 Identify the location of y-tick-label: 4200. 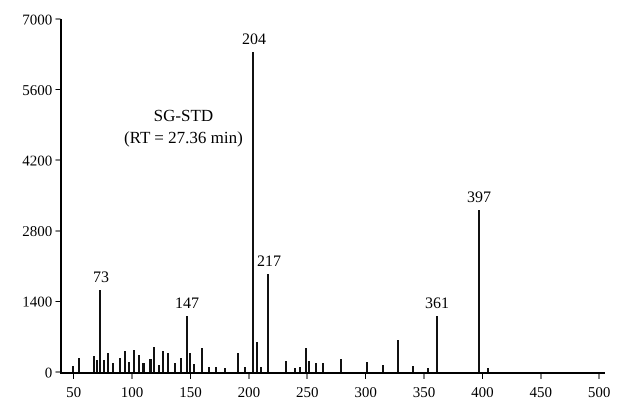
(37, 161).